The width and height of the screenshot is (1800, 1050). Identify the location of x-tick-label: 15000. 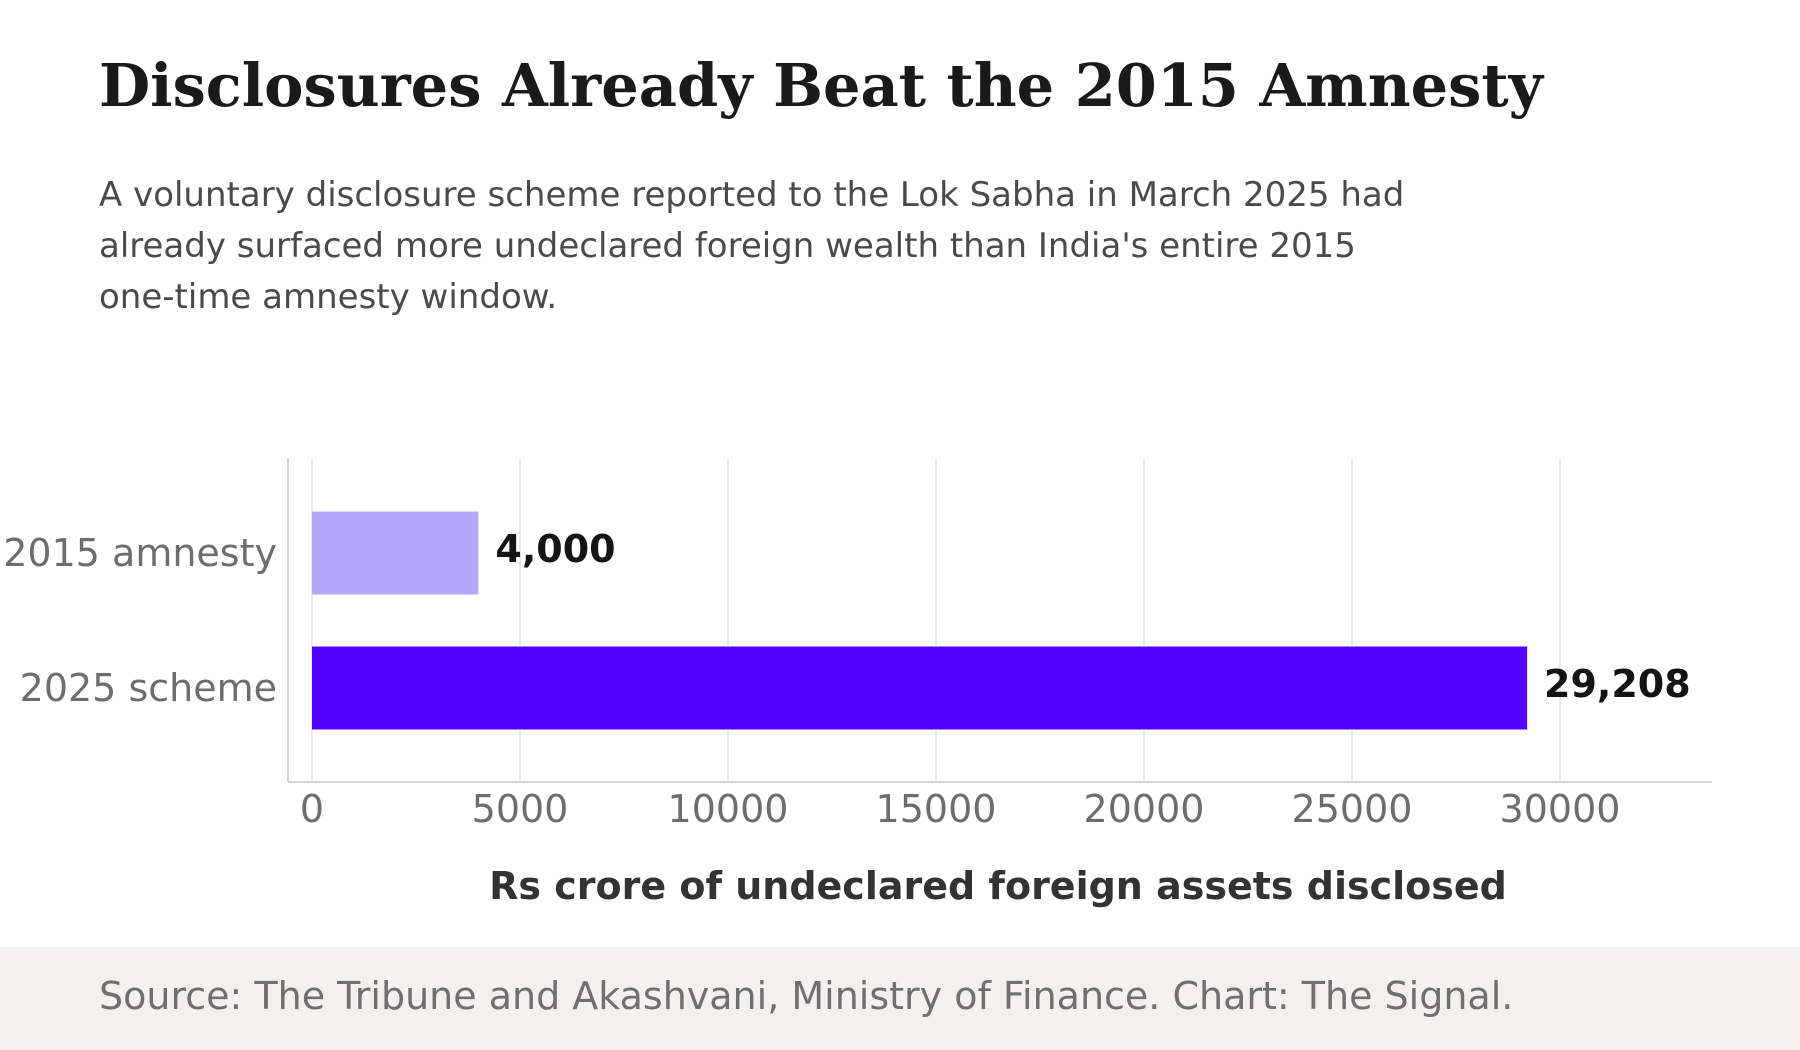
(936, 809).